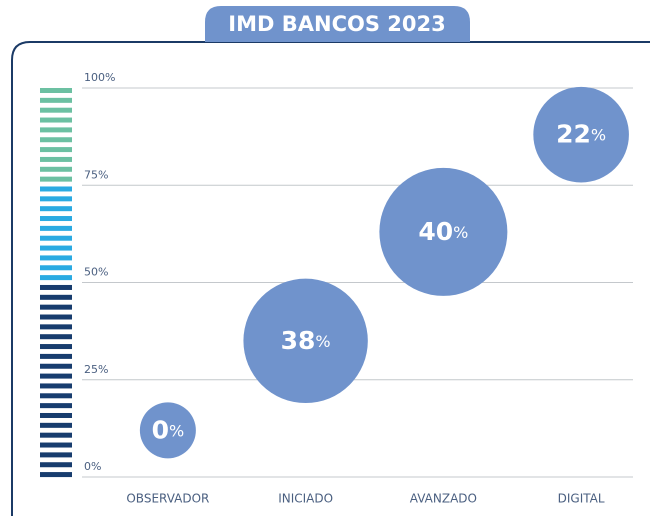  What do you see at coordinates (167, 499) in the screenshot?
I see `x-tick-label: OBSERVADOR` at bounding box center [167, 499].